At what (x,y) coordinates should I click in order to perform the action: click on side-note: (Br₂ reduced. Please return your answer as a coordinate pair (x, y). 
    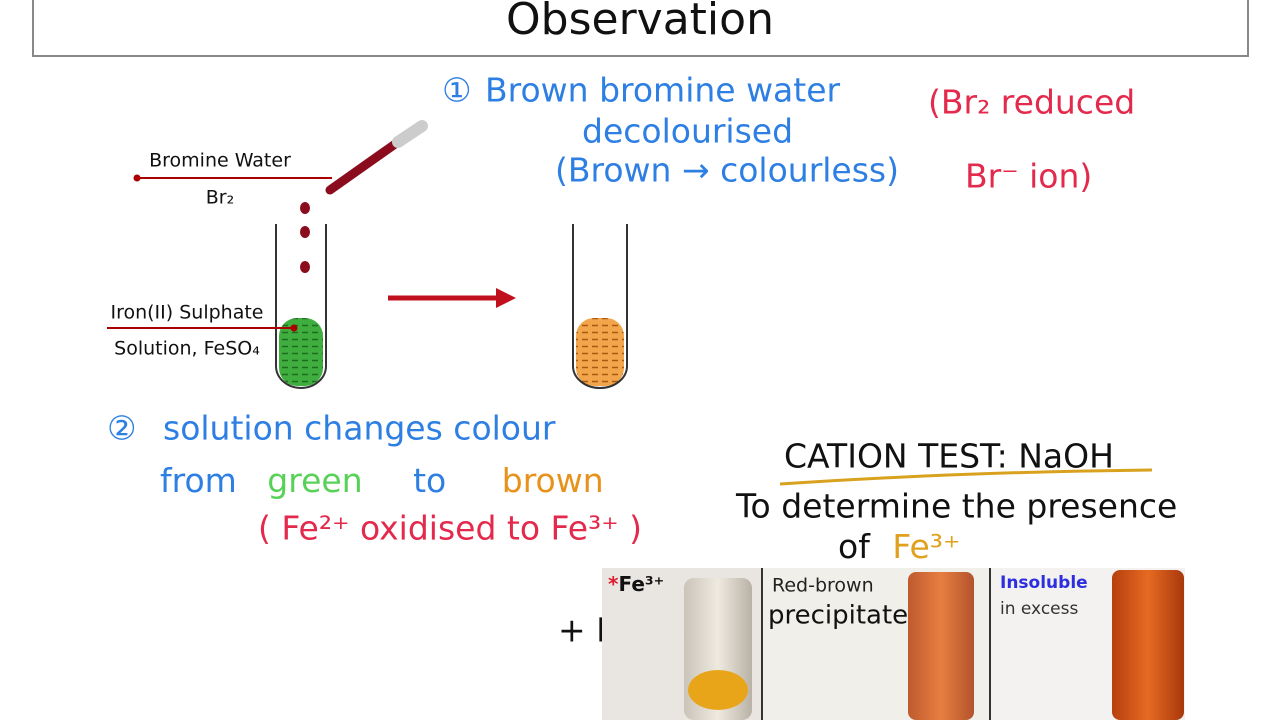
    Looking at the image, I should click on (1031, 102).